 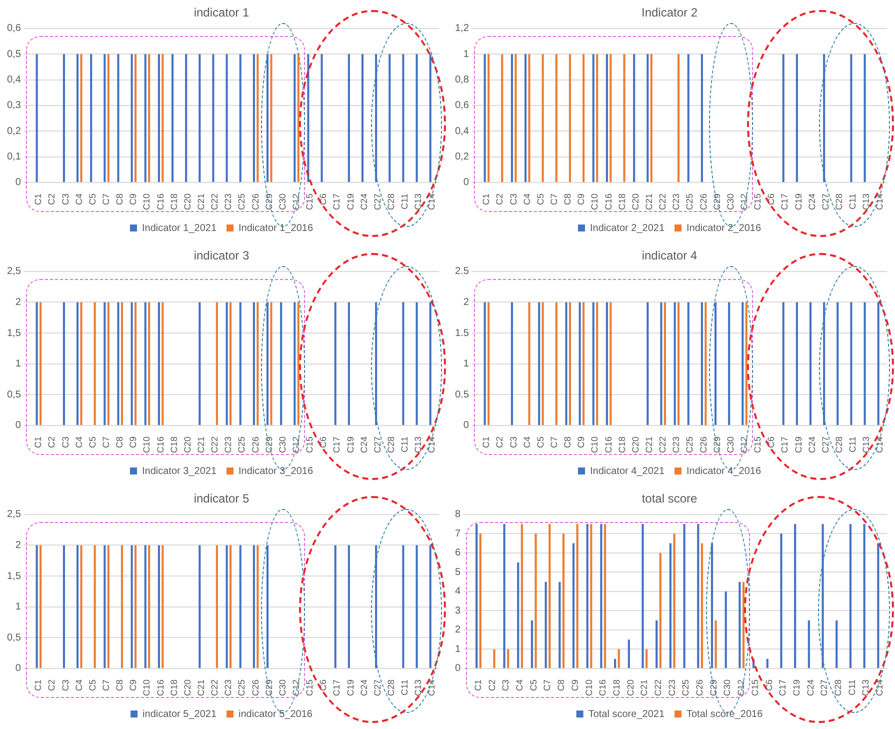 What do you see at coordinates (275, 714) in the screenshot?
I see `legend-label: indicator 5_2016` at bounding box center [275, 714].